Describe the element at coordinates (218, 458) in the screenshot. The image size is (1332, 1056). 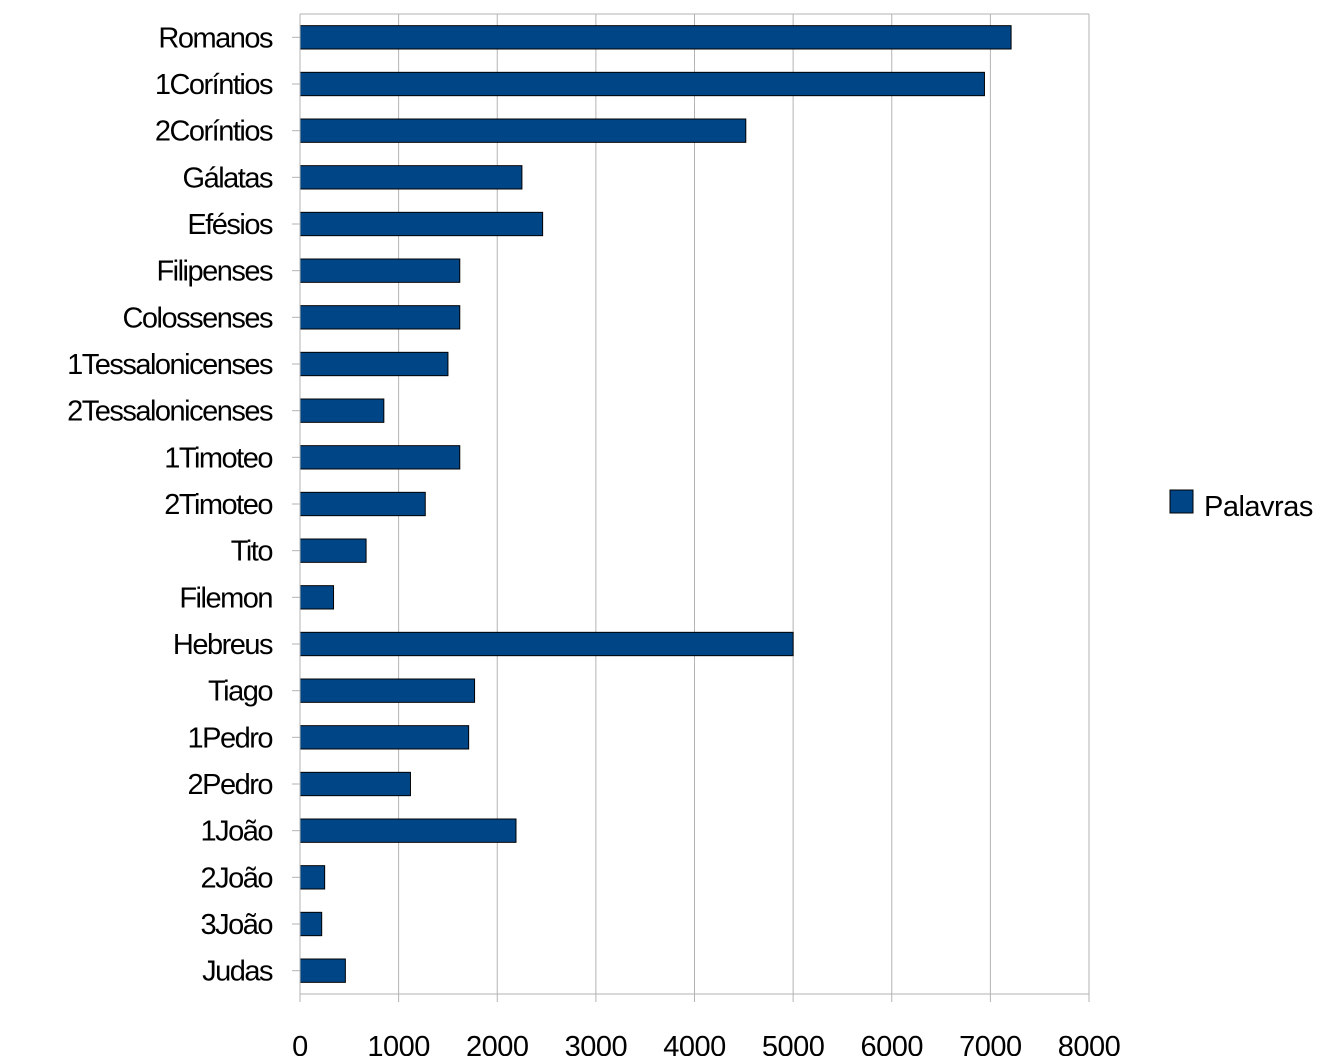
I see `category-label: 1Timoteo` at that location.